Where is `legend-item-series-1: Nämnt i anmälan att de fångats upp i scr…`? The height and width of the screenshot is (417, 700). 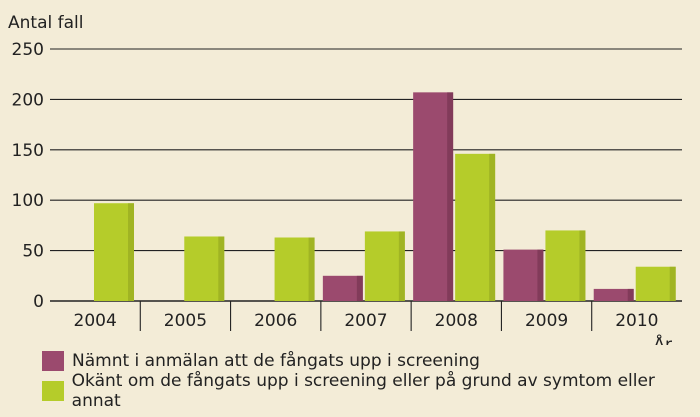
legend-item-series-1: Nämnt i anmälan att de fångats upp i scr… is located at coordinates (371, 361).